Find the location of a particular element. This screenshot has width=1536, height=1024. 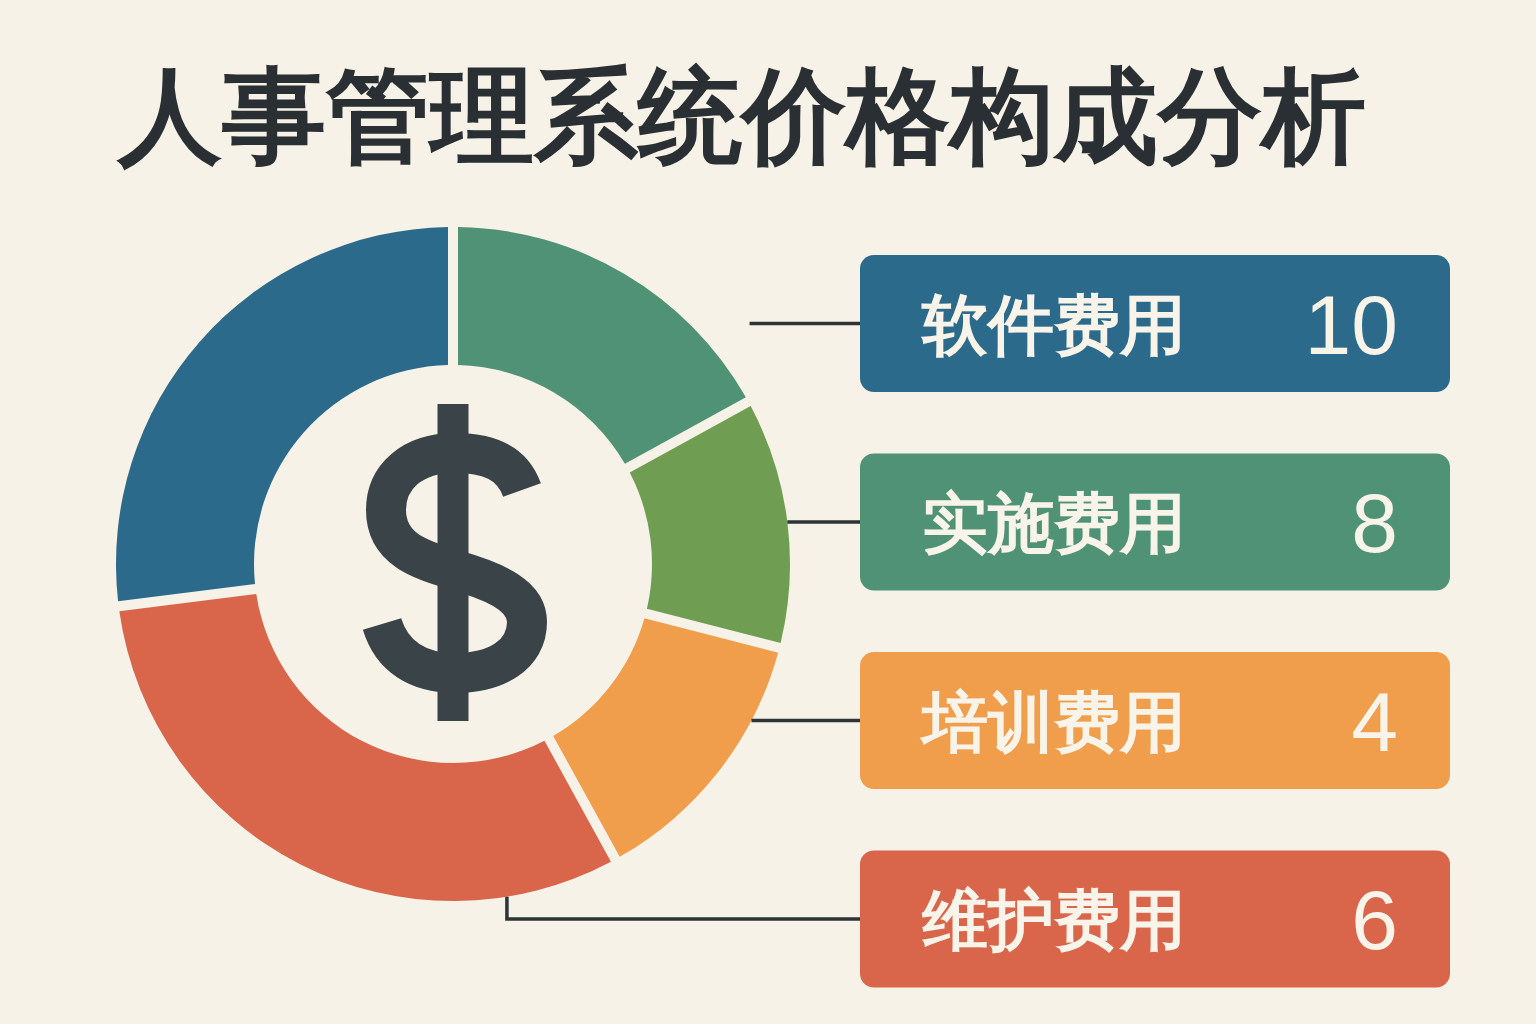

data-label: 6 is located at coordinates (1374, 920).